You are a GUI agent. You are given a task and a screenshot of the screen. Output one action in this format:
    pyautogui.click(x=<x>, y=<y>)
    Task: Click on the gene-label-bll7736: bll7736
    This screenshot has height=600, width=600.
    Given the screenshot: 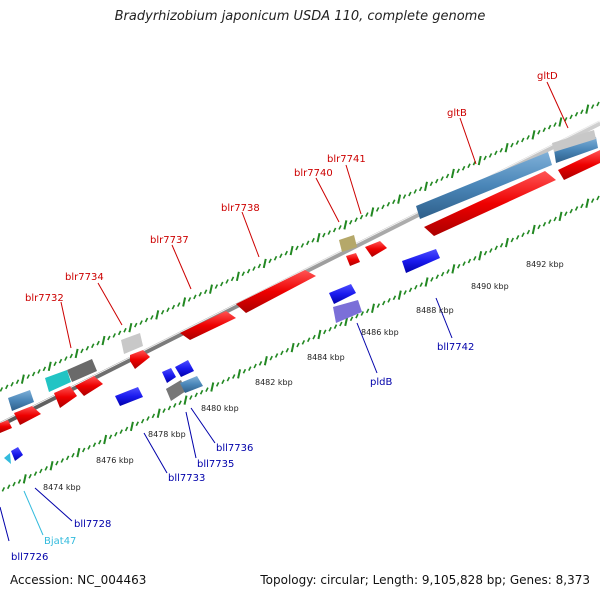 What is the action you would take?
    pyautogui.click(x=234, y=448)
    